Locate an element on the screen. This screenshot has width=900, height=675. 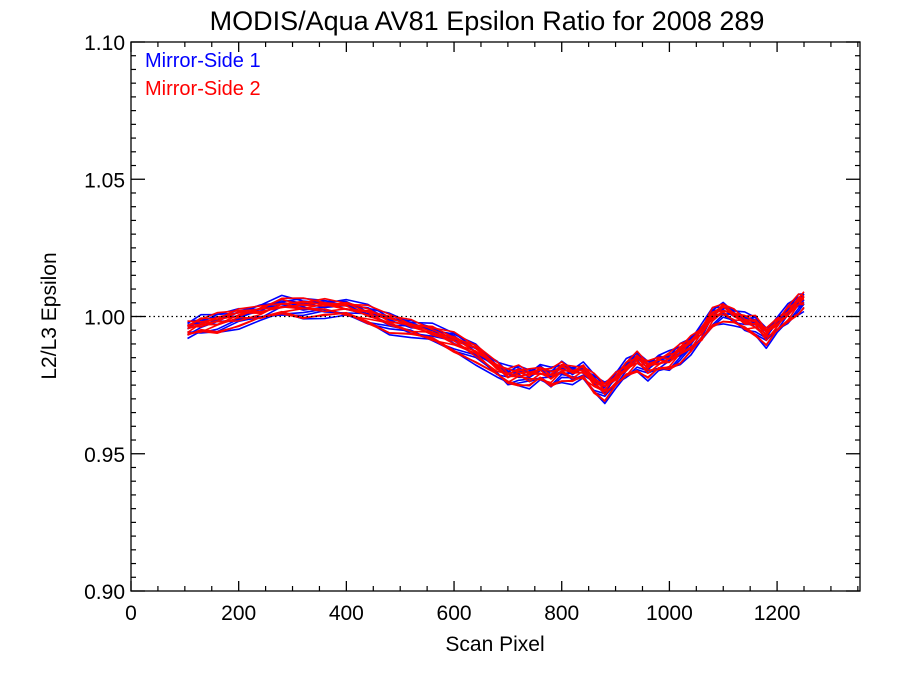
x-tick-label: 200 is located at coordinates (238, 613).